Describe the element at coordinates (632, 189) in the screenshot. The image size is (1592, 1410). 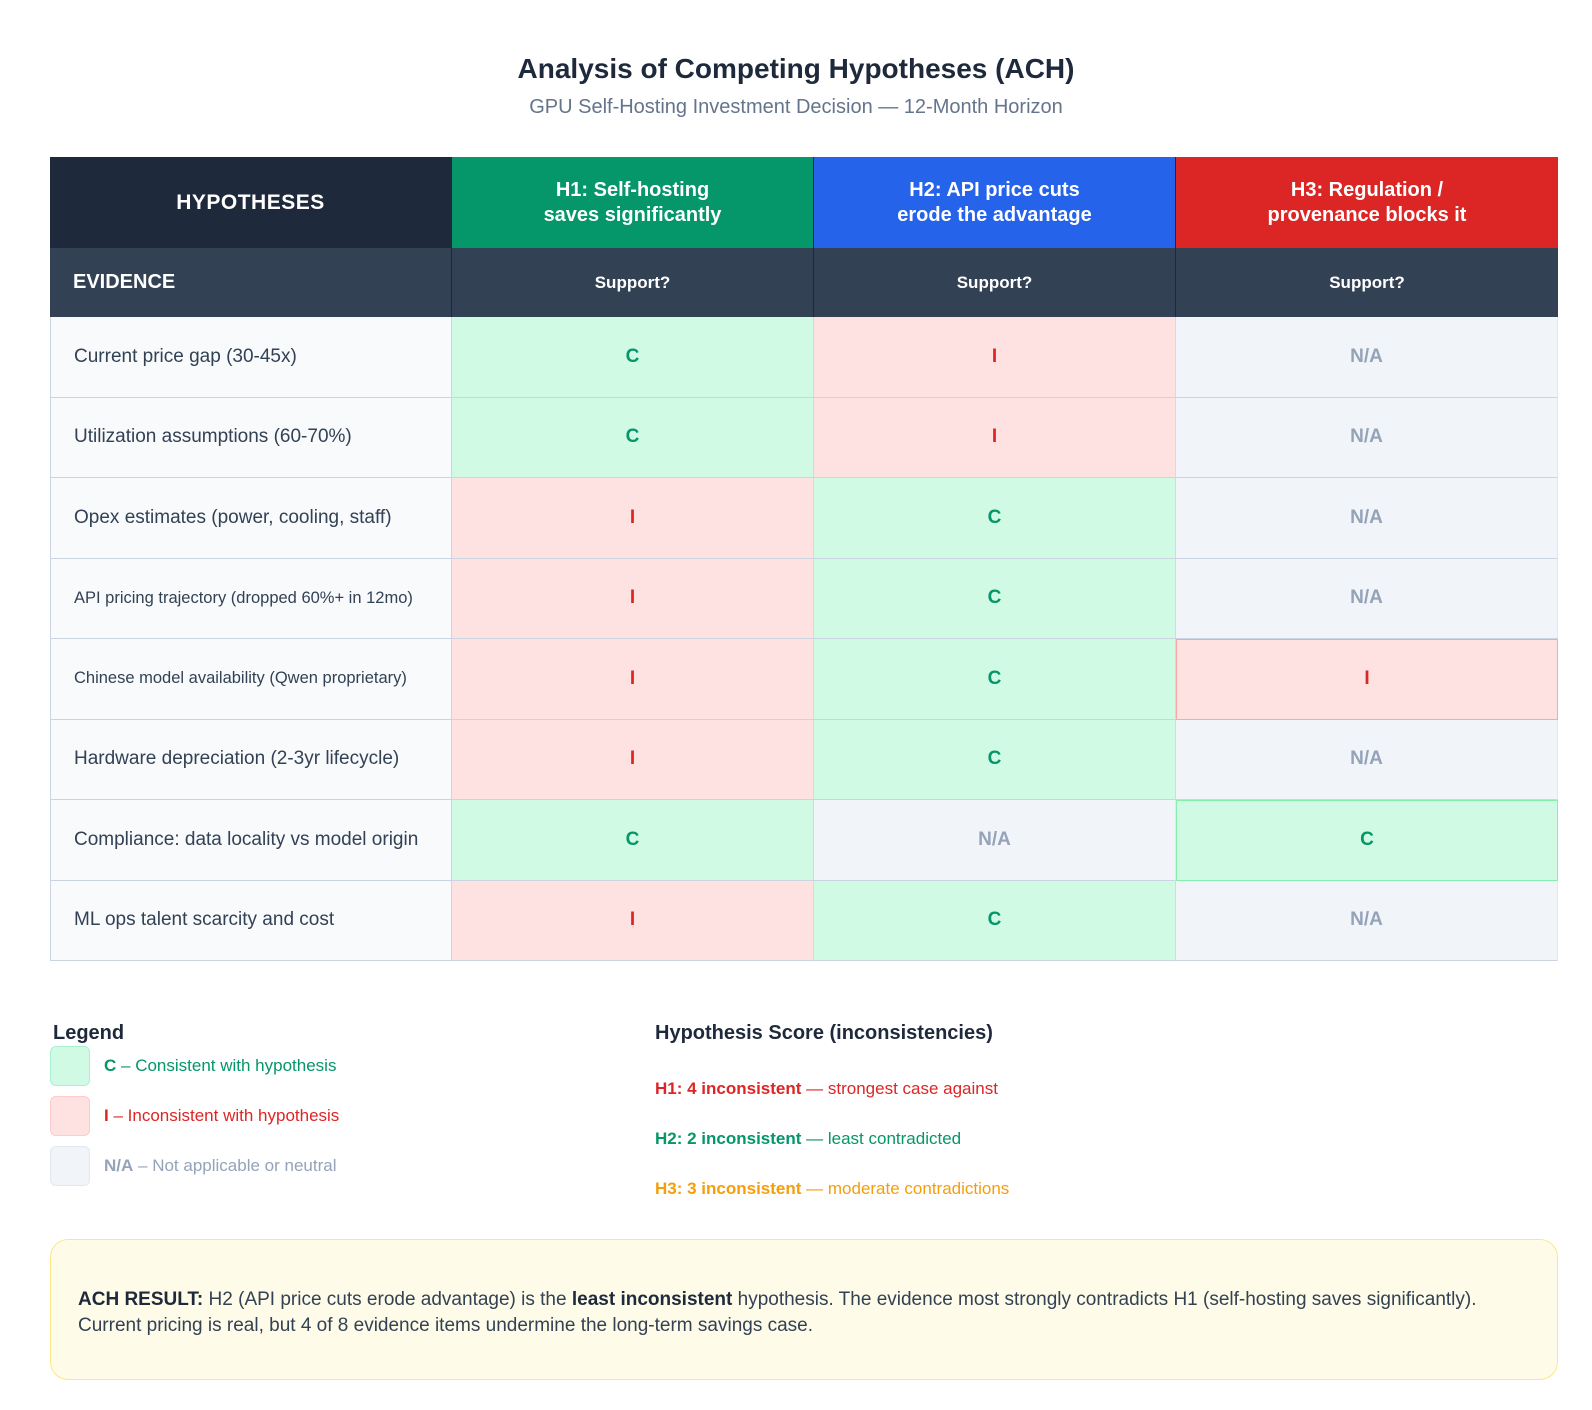
I see `h1-title-line1: H1: Self-hosting` at that location.